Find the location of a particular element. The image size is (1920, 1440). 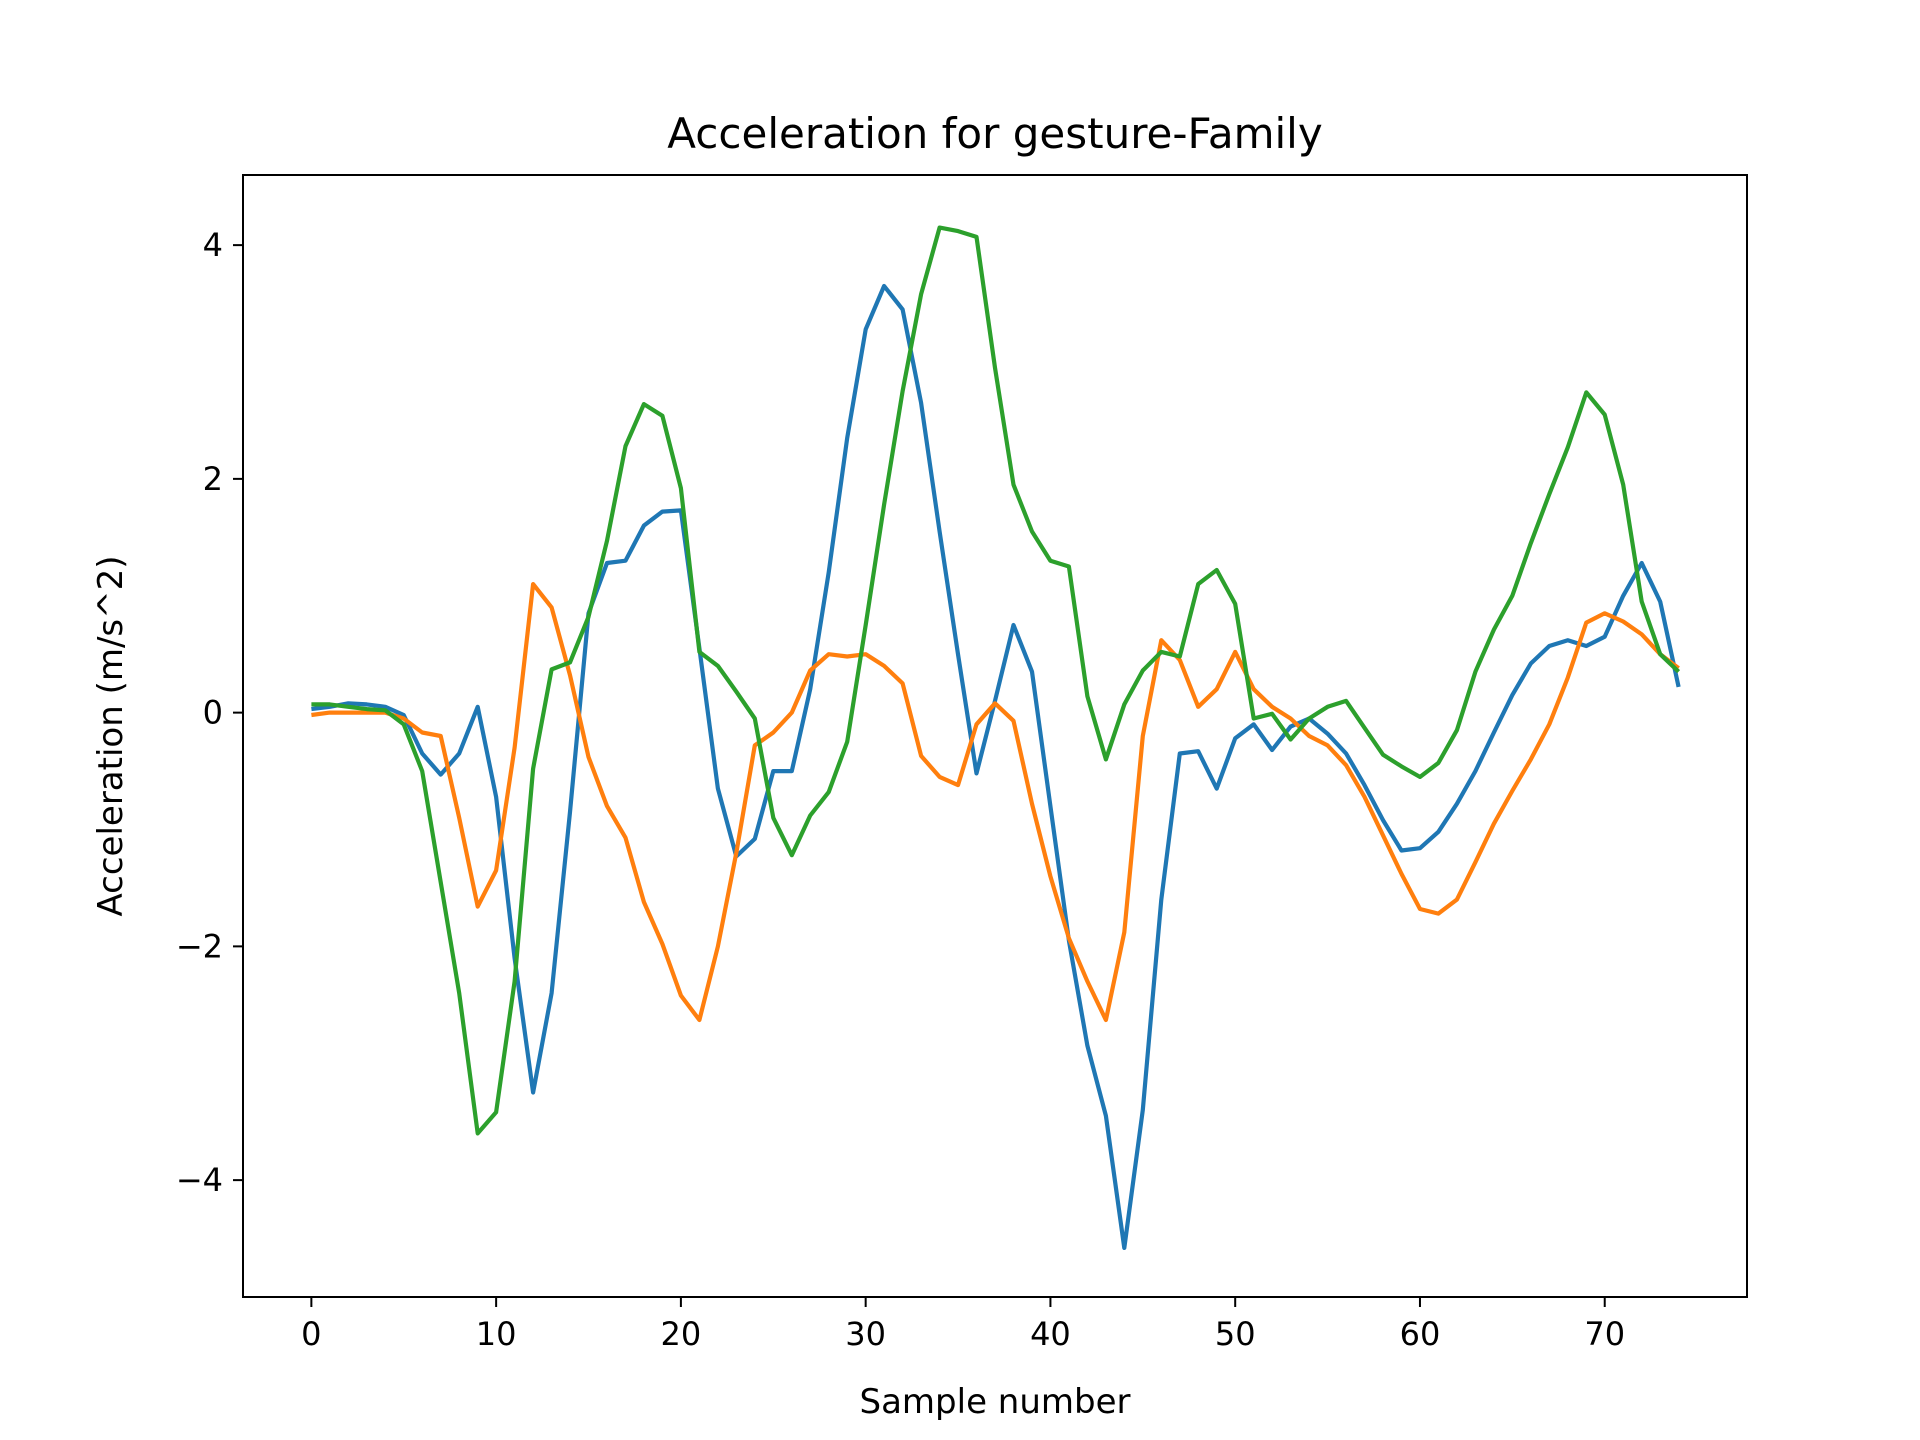

x-tick-label: 30 is located at coordinates (865, 1334).